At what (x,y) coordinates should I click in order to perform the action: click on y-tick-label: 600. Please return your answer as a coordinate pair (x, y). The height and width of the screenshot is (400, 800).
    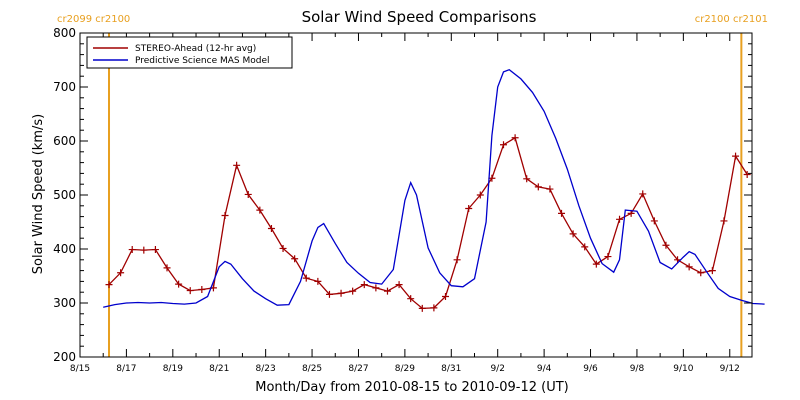
    Looking at the image, I should click on (64, 141).